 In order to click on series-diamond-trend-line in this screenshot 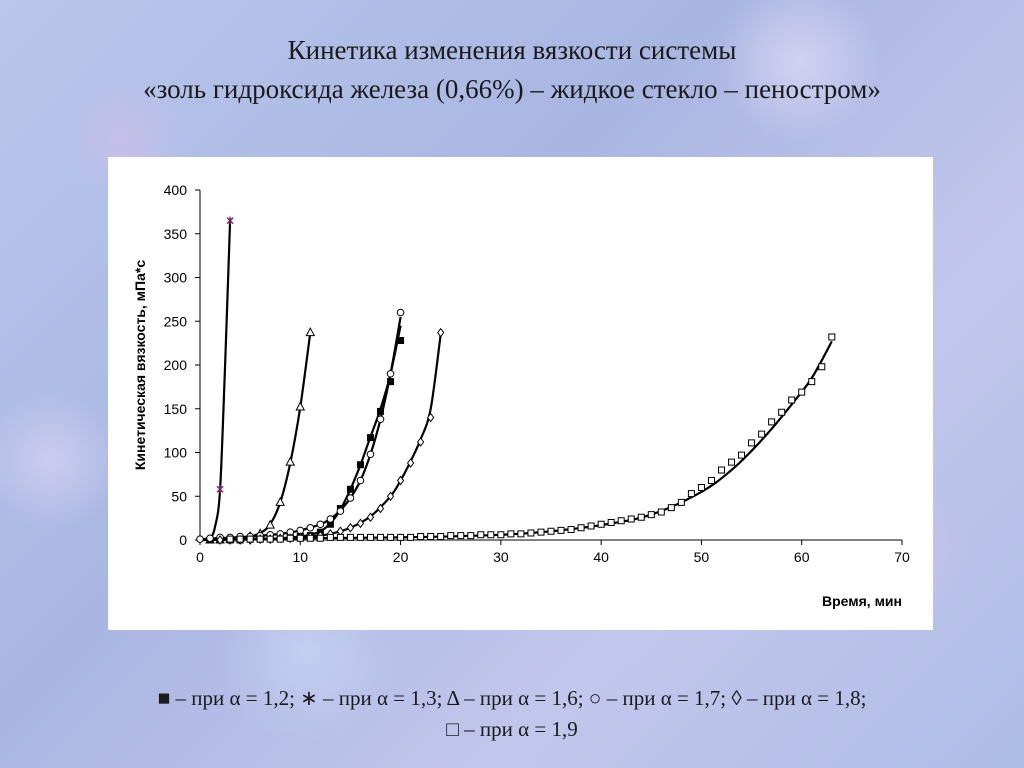, I will do `click(331, 438)`.